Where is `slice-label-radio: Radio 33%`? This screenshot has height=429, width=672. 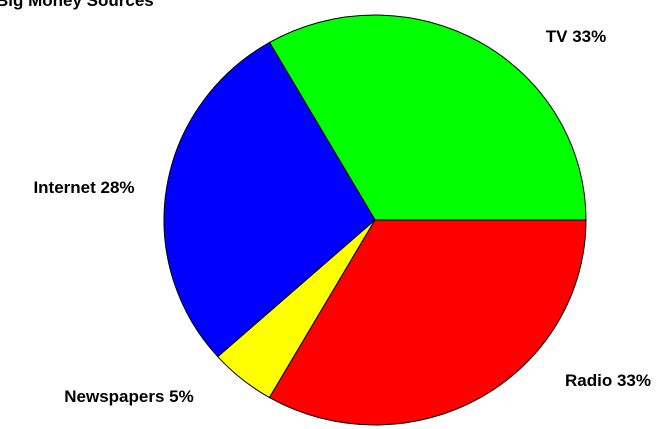 slice-label-radio: Radio 33% is located at coordinates (608, 380).